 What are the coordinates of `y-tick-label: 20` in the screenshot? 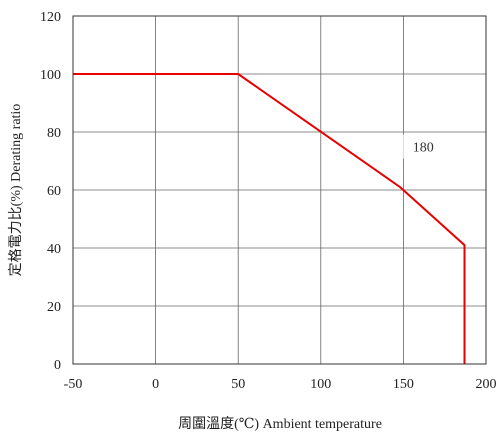 It's located at (54, 307).